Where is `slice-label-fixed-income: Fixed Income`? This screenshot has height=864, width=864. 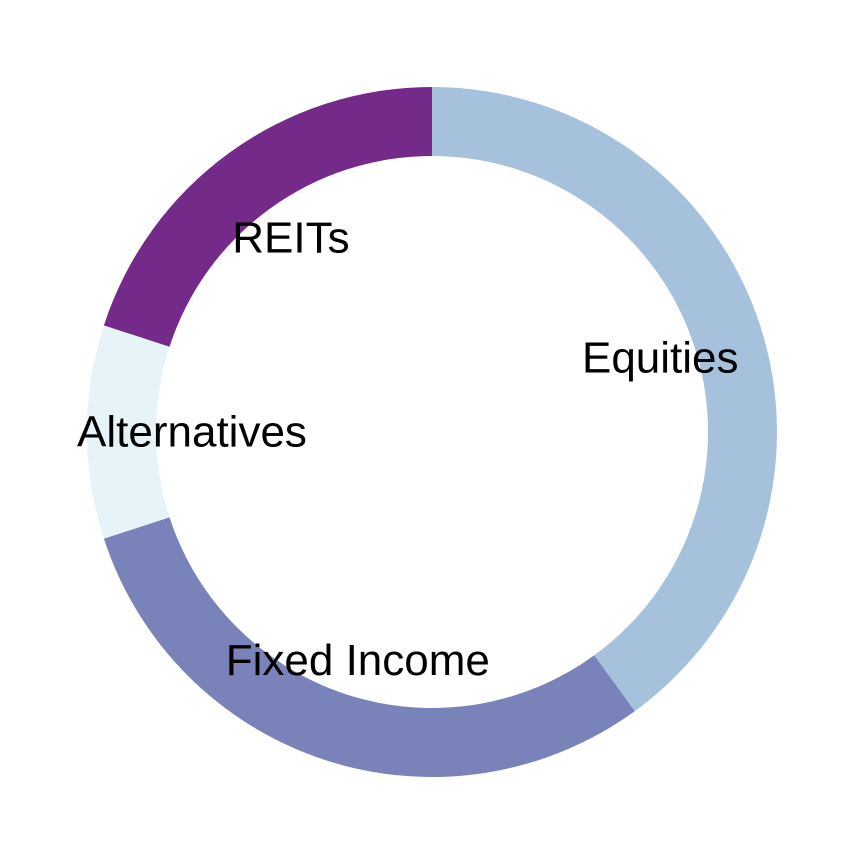 slice-label-fixed-income: Fixed Income is located at coordinates (358, 660).